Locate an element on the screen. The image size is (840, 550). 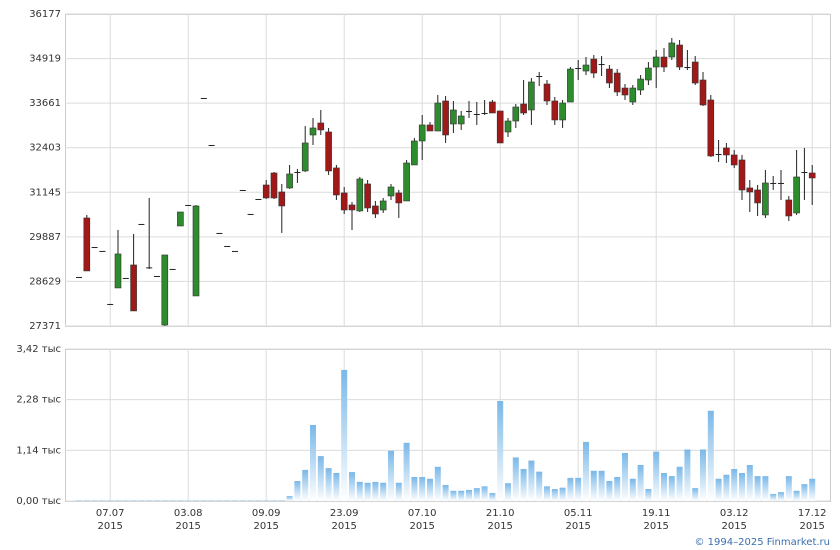
y-tick-label: 0,00 тыс is located at coordinates (38, 501).